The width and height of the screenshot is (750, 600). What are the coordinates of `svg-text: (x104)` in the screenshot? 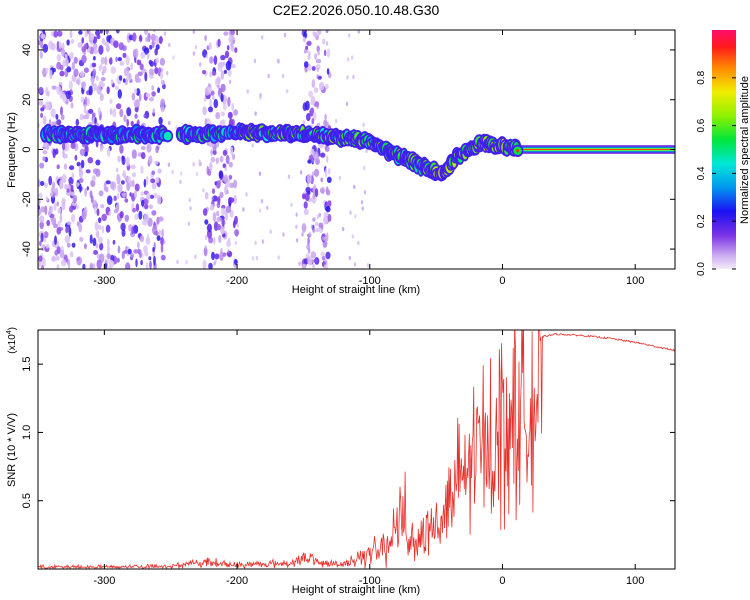 It's located at (12, 340).